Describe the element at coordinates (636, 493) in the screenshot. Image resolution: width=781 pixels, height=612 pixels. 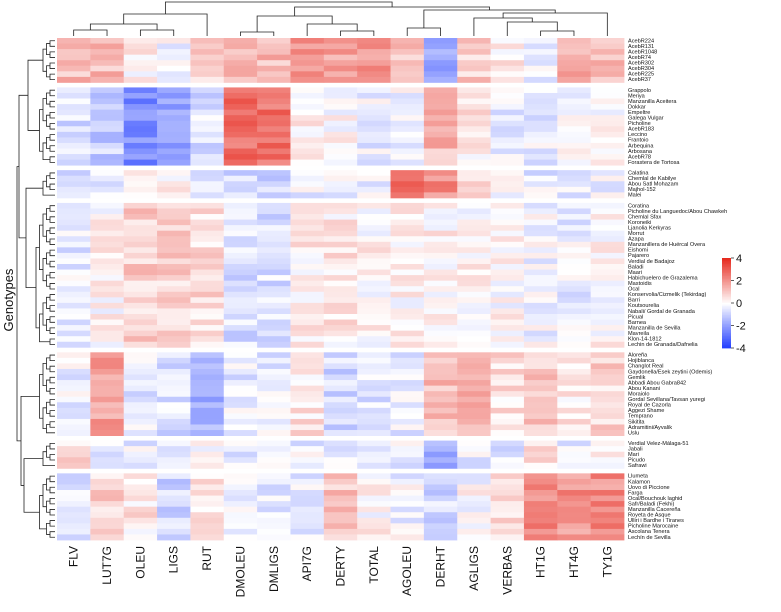
I see `row-label: Farga` at that location.